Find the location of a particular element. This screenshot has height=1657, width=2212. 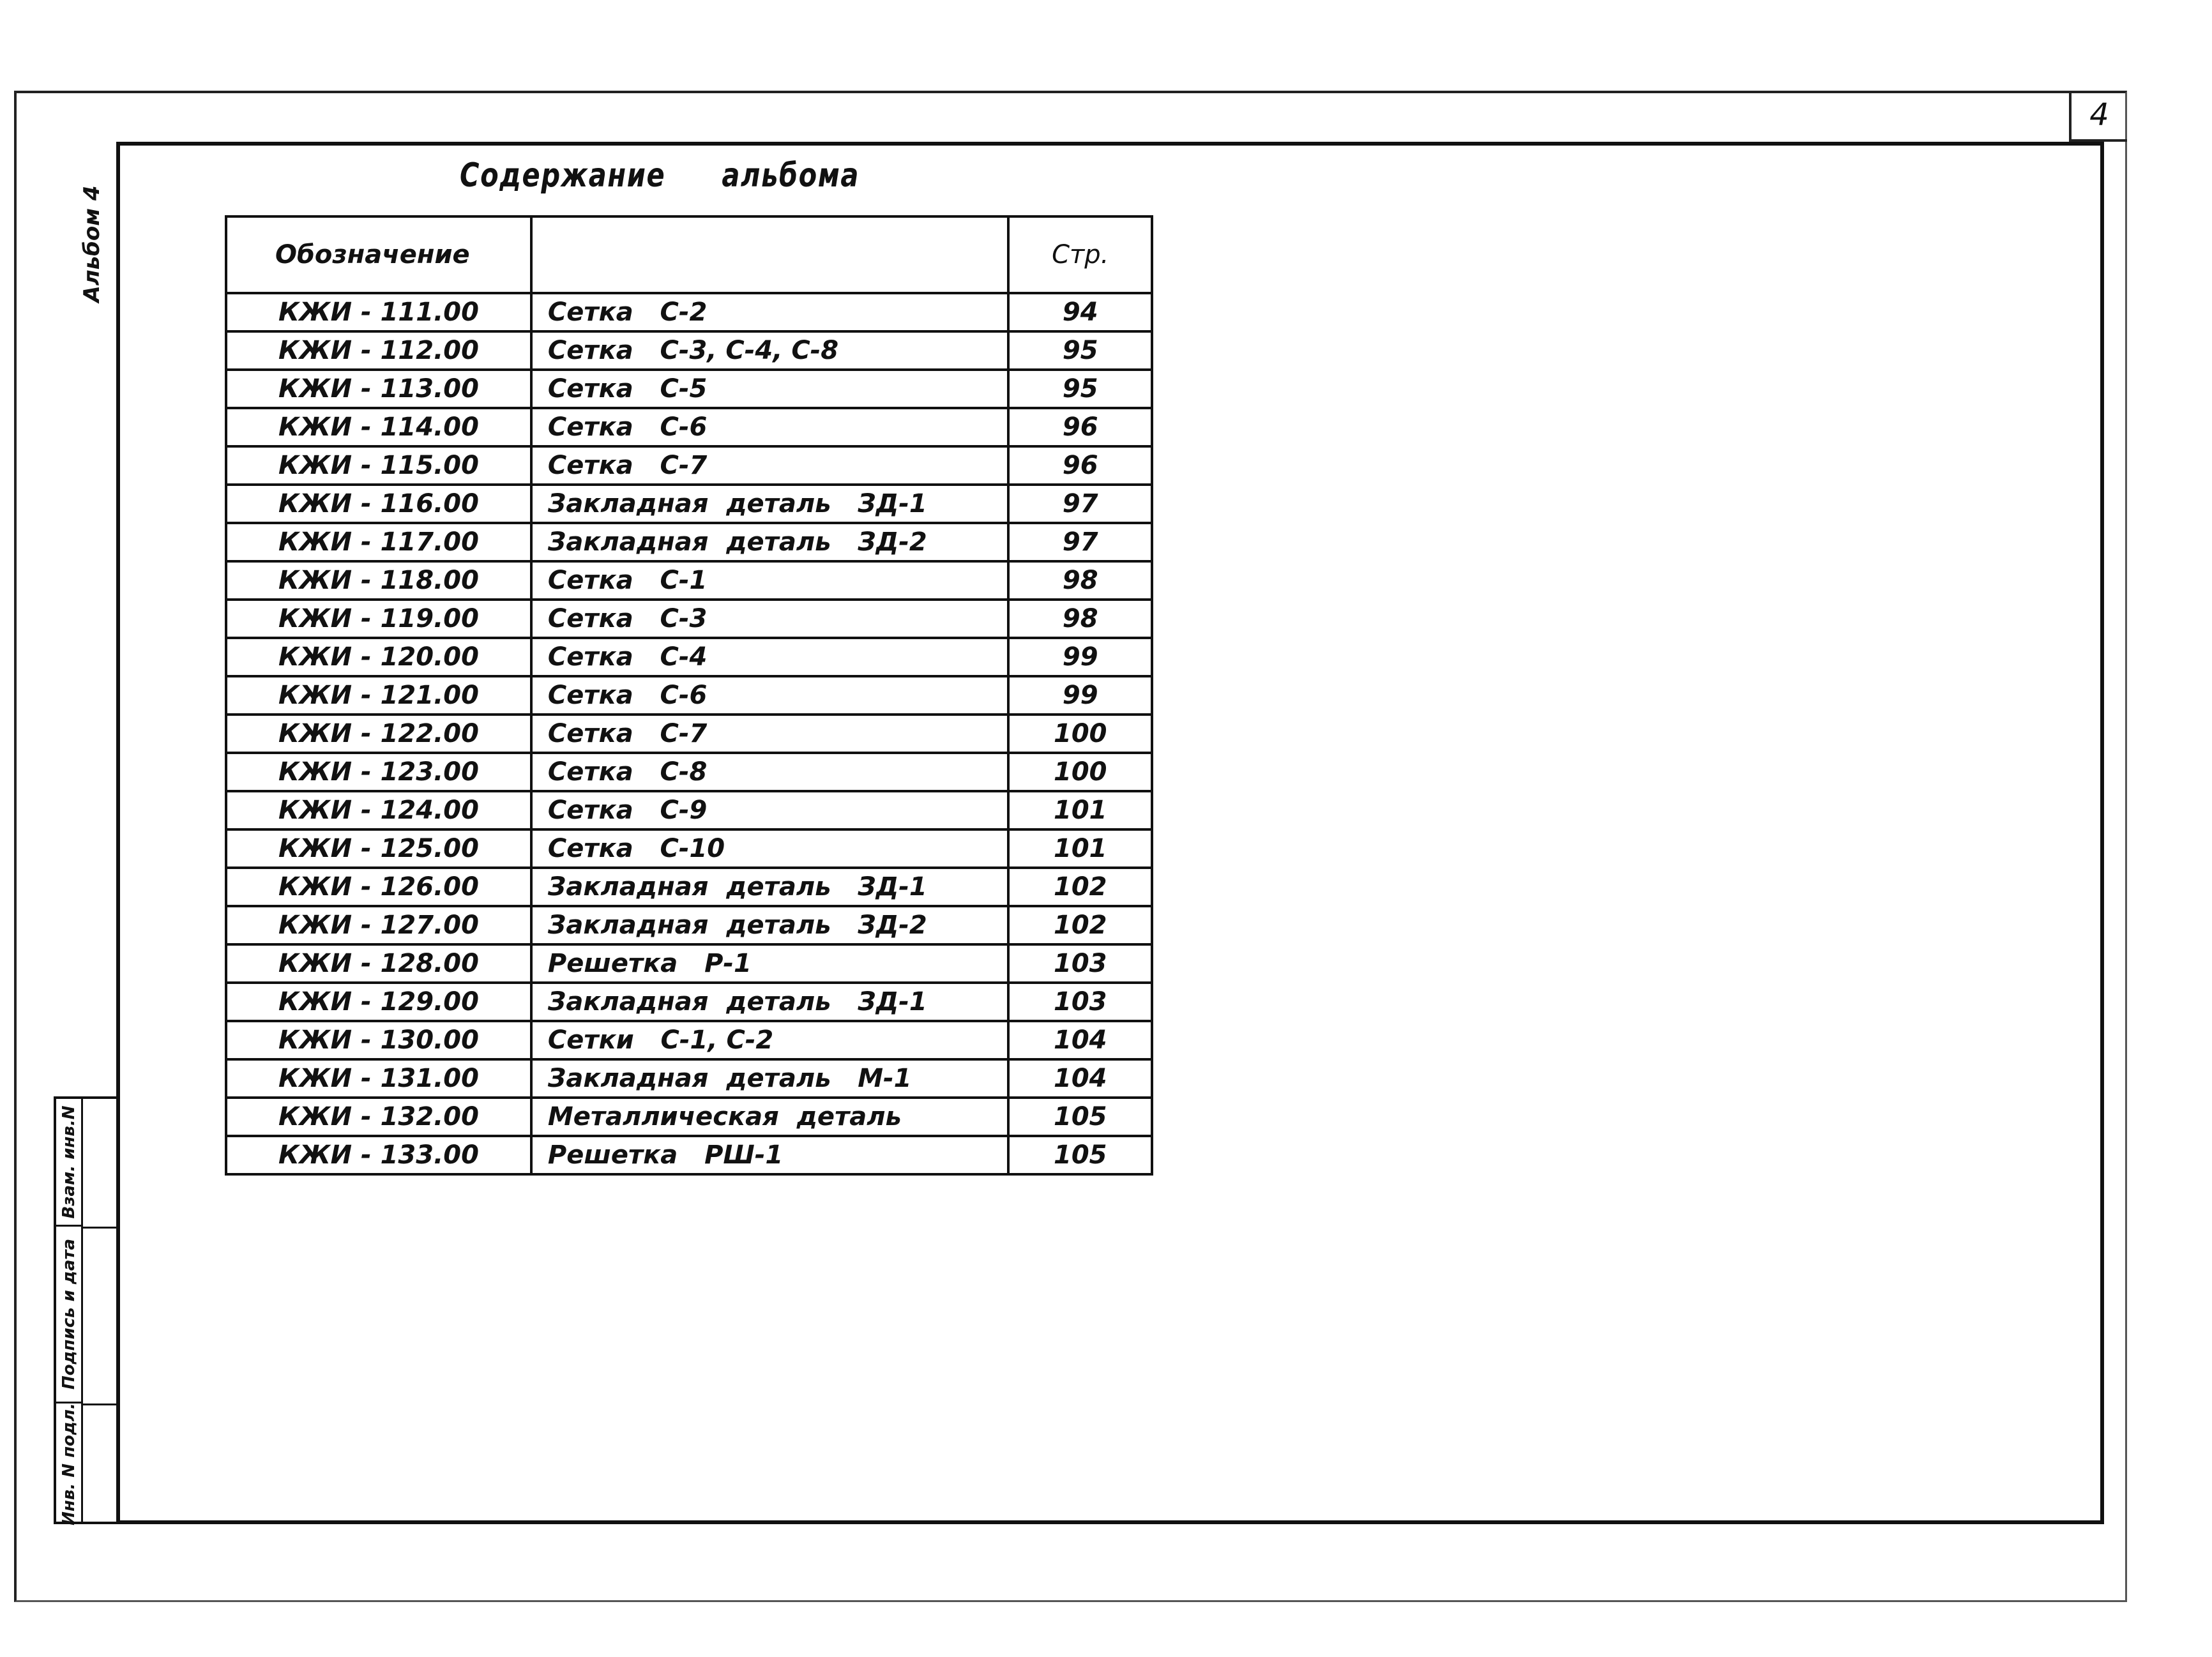

table-row: КЖИ - 124.00 Сетка С-9 101 is located at coordinates (689, 811).